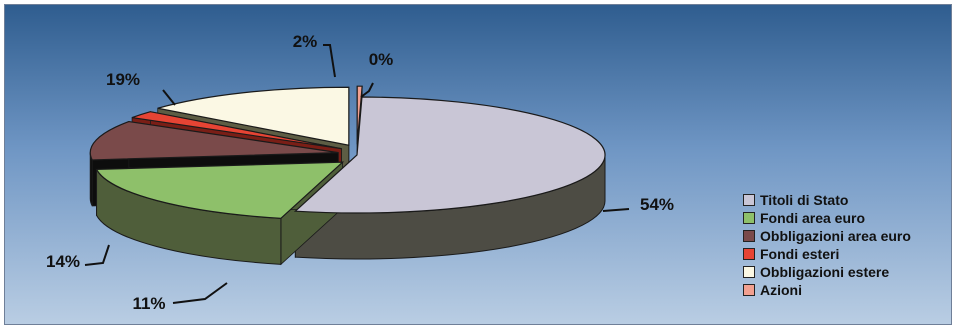  Describe the element at coordinates (616, 210) in the screenshot. I see `leader-line-titoli-di-stato` at that location.